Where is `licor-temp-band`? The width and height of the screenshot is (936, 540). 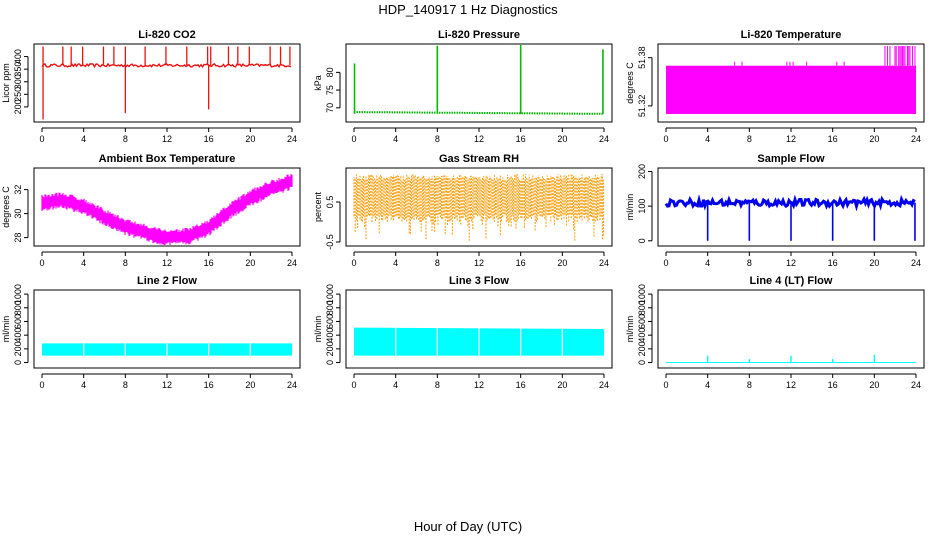 licor-temp-band is located at coordinates (791, 89).